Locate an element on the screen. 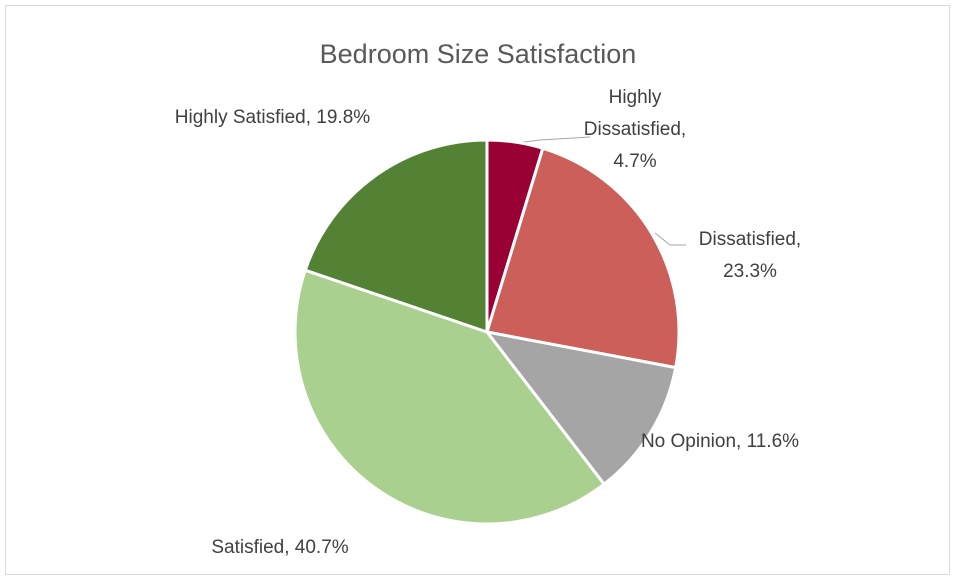 The image size is (956, 580). data-label: No Opinion, 11.6% is located at coordinates (720, 441).